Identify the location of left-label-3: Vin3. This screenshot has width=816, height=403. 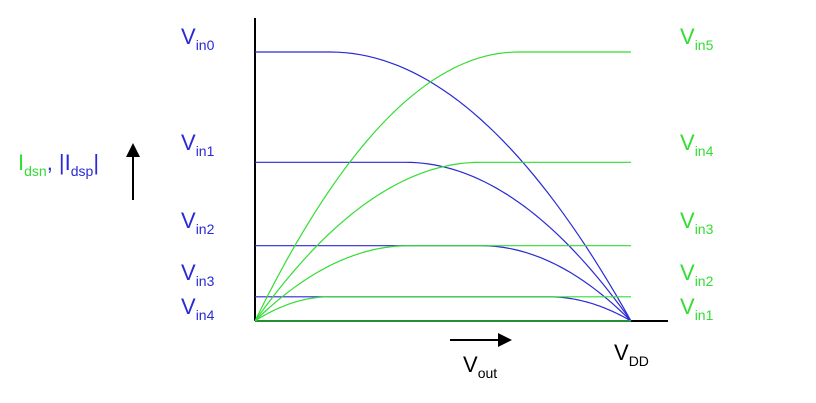
(198, 274).